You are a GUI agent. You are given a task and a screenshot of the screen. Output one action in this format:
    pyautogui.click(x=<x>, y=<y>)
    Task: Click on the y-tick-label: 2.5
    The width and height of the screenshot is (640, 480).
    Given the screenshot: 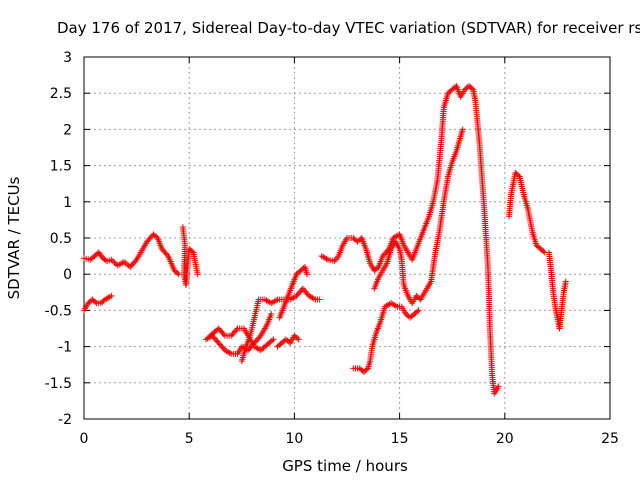 What is the action you would take?
    pyautogui.click(x=61, y=94)
    